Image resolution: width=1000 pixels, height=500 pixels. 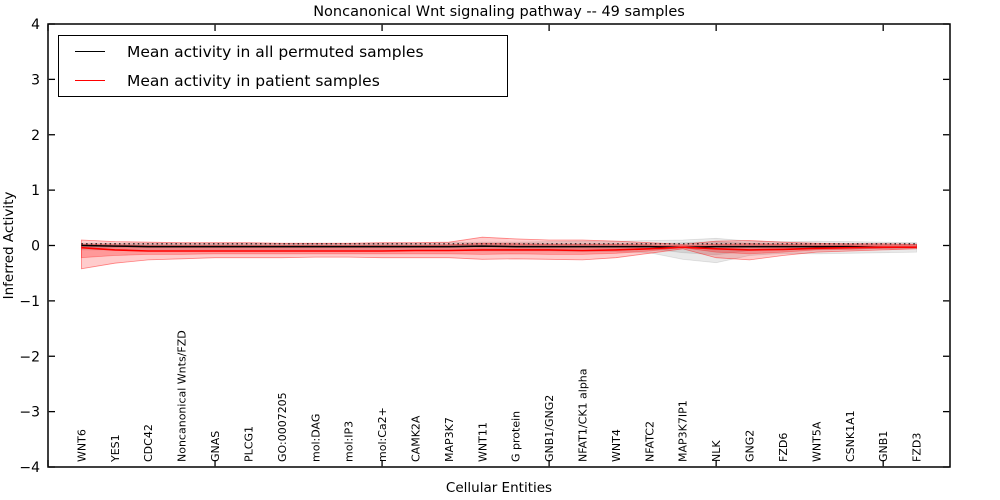 What do you see at coordinates (716, 451) in the screenshot?
I see `x-category-label: NLK` at bounding box center [716, 451].